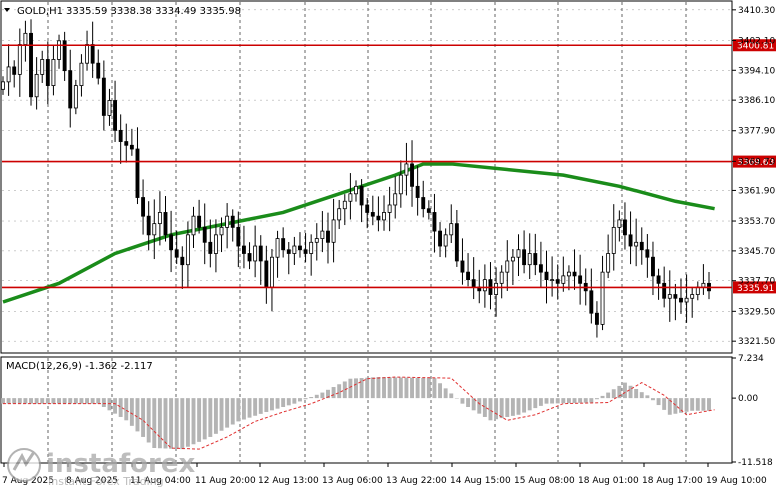 The image size is (781, 489). What do you see at coordinates (756, 252) in the screenshot?
I see `y-tick-label: 3345.70` at bounding box center [756, 252].